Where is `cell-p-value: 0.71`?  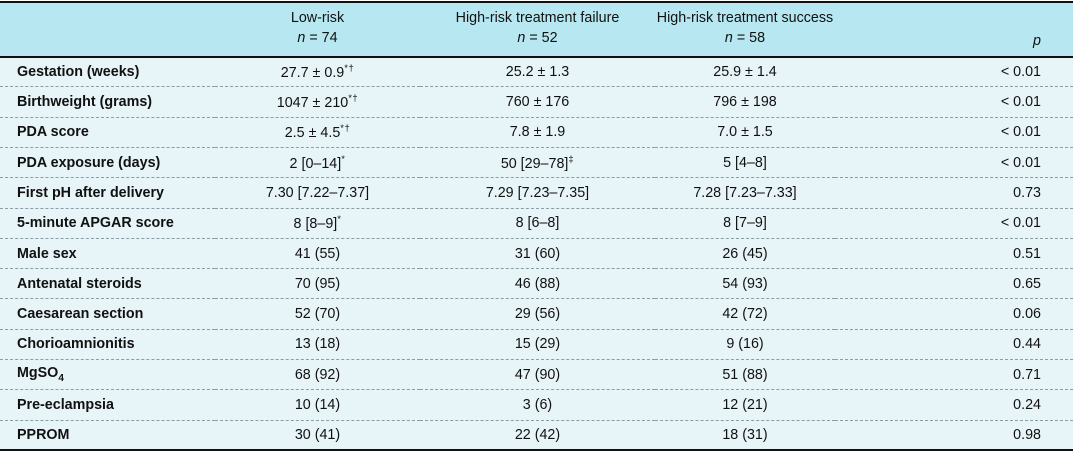
cell-p-value: 0.71 is located at coordinates (954, 374).